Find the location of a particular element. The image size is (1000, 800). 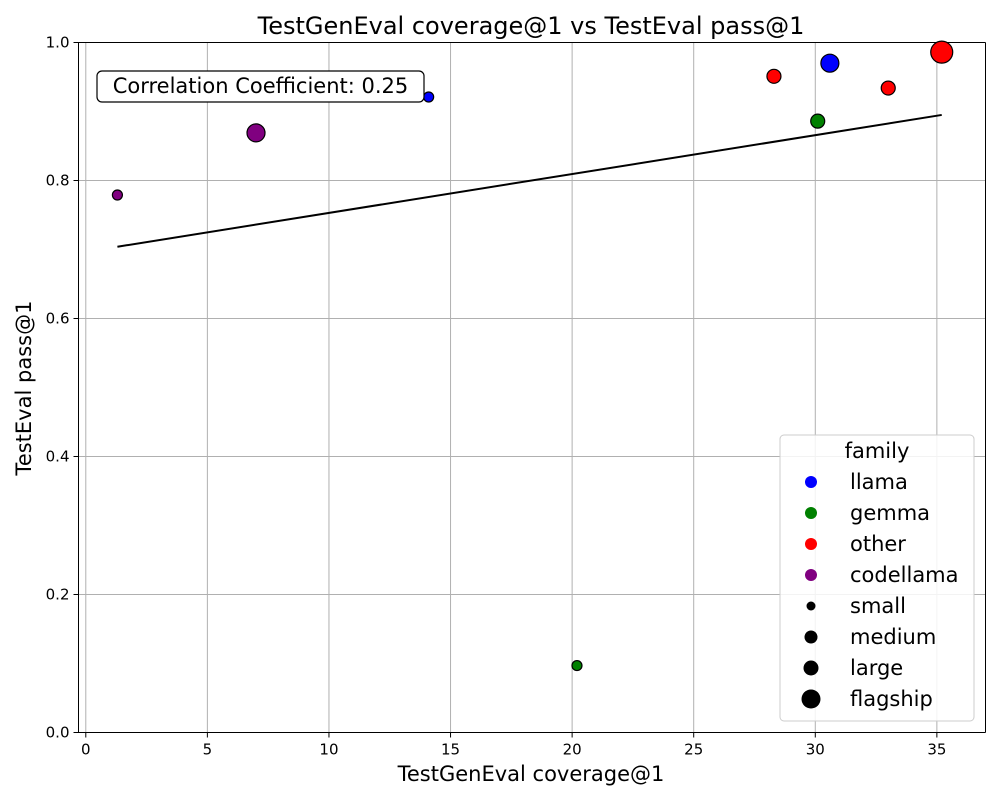

y-tick-label: 0.4 is located at coordinates (58, 457).